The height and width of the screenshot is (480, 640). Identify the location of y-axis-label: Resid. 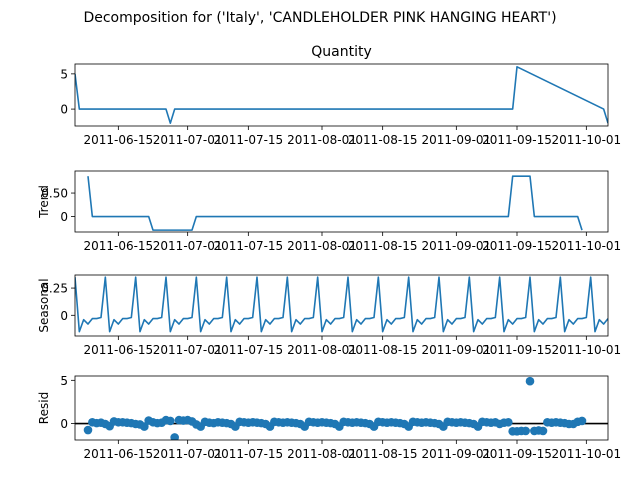
(44, 408).